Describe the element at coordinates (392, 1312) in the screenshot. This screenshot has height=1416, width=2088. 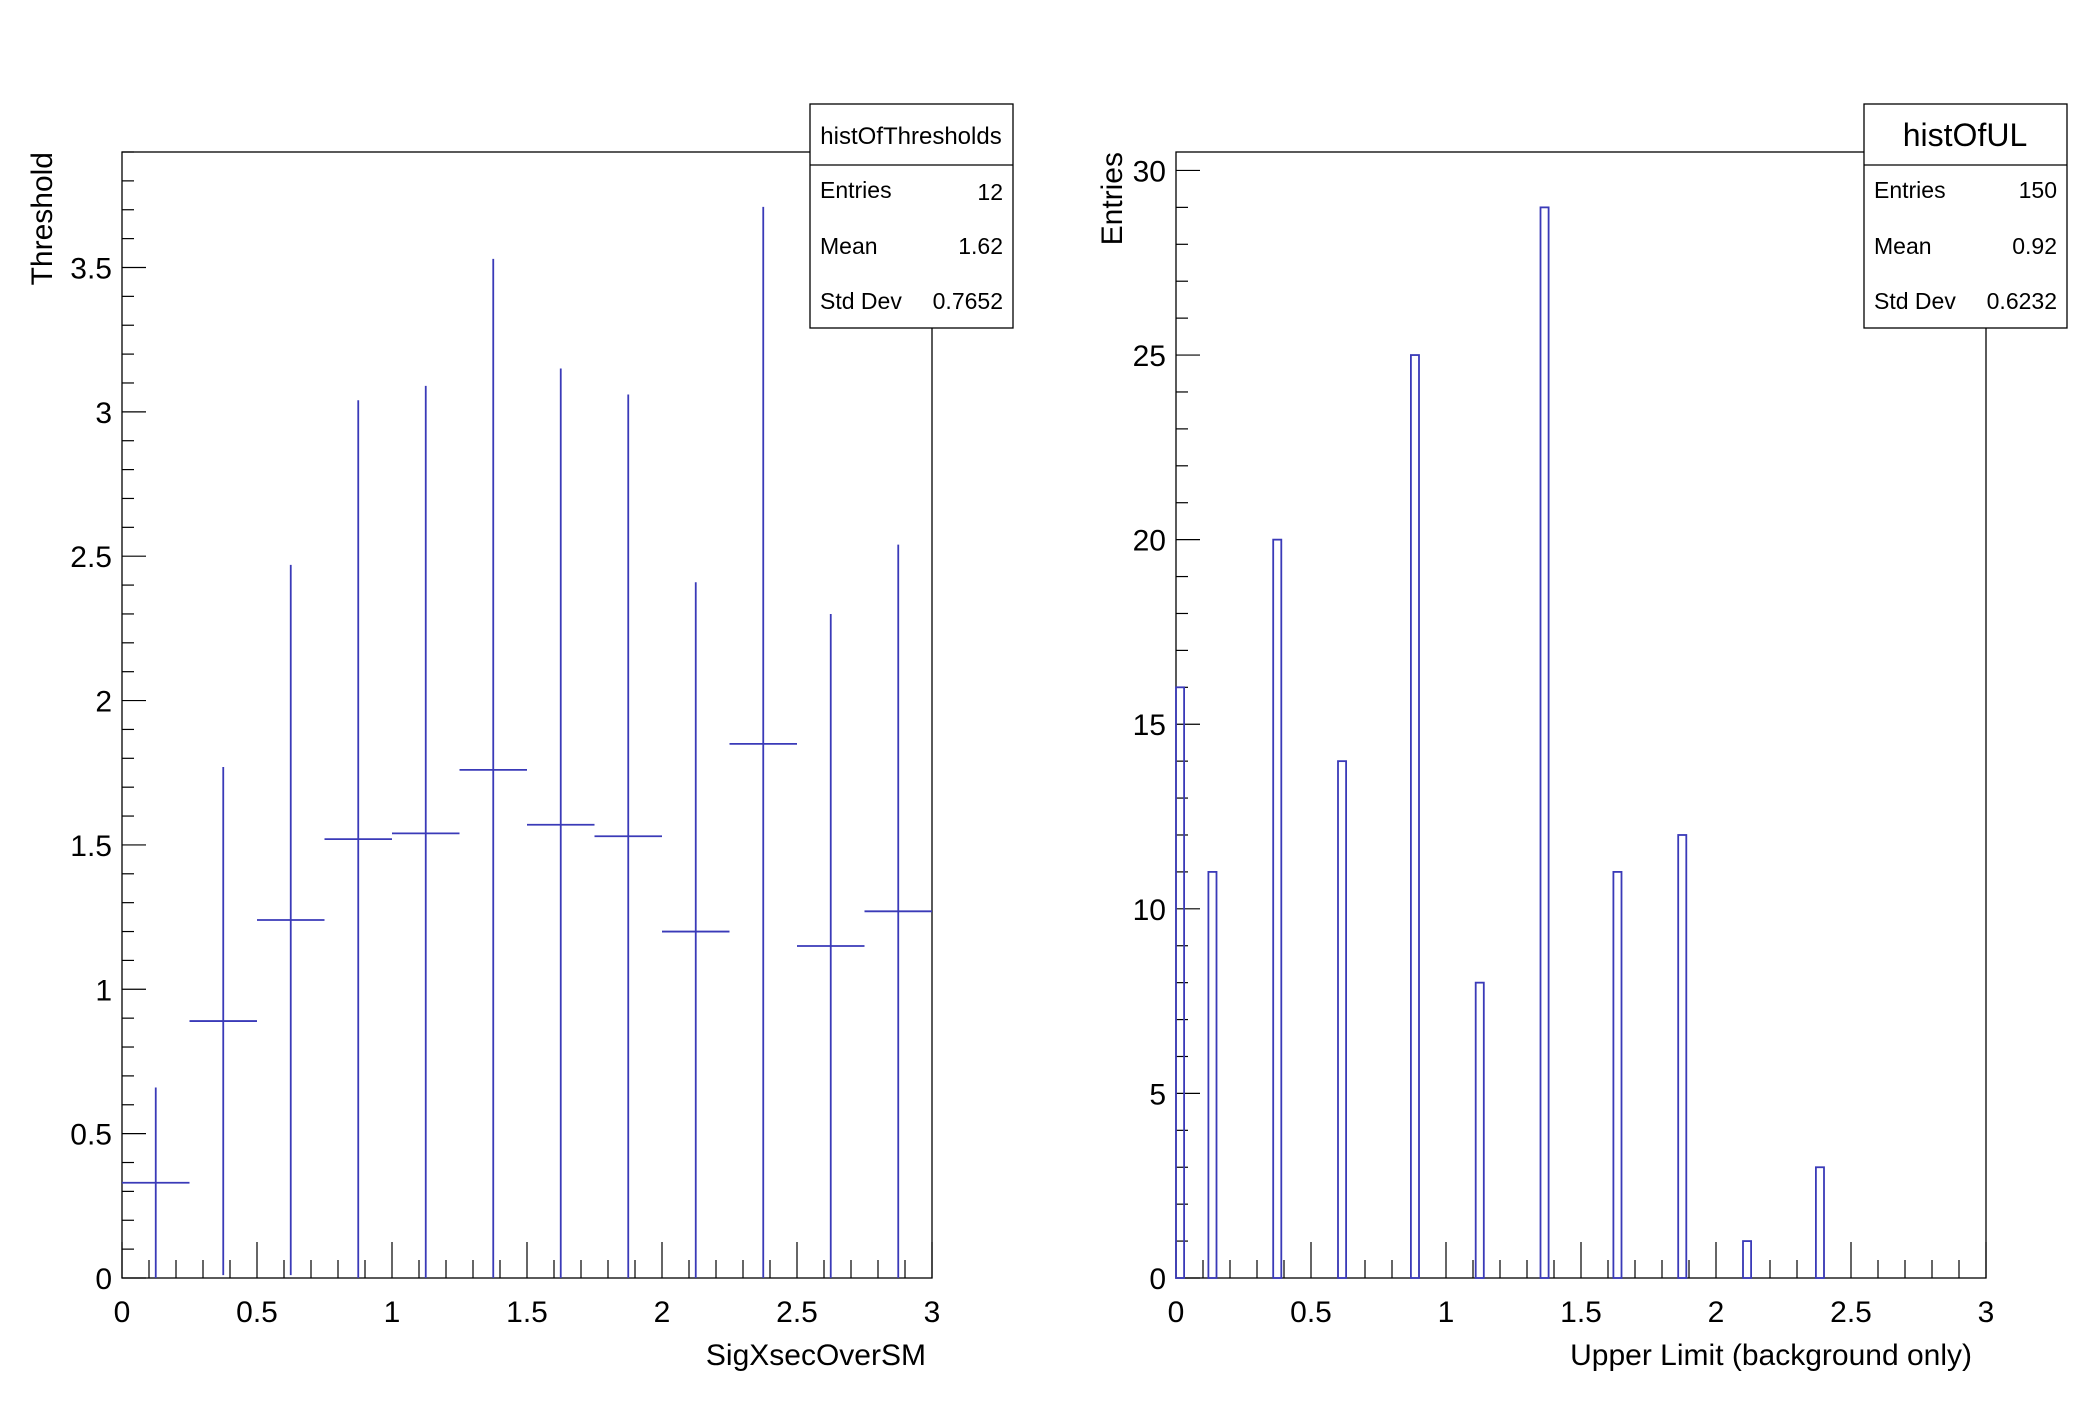
I see `threshold-x-tick-label: 1` at that location.